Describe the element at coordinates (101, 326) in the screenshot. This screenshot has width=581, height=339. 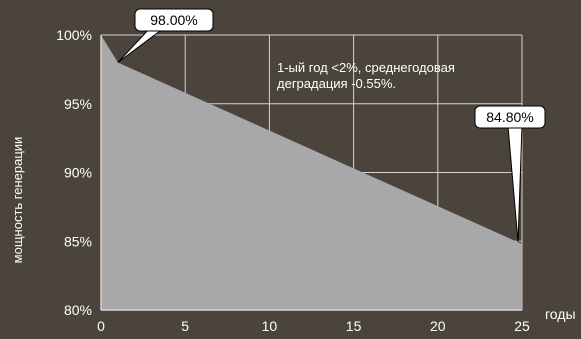
I see `x-tick-label: 0` at that location.